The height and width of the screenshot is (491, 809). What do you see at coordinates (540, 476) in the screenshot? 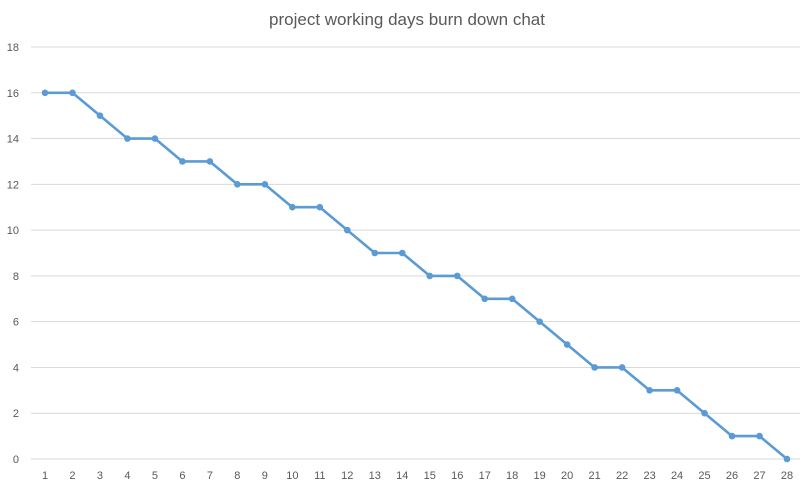
I see `x-tick-label: 19` at bounding box center [540, 476].